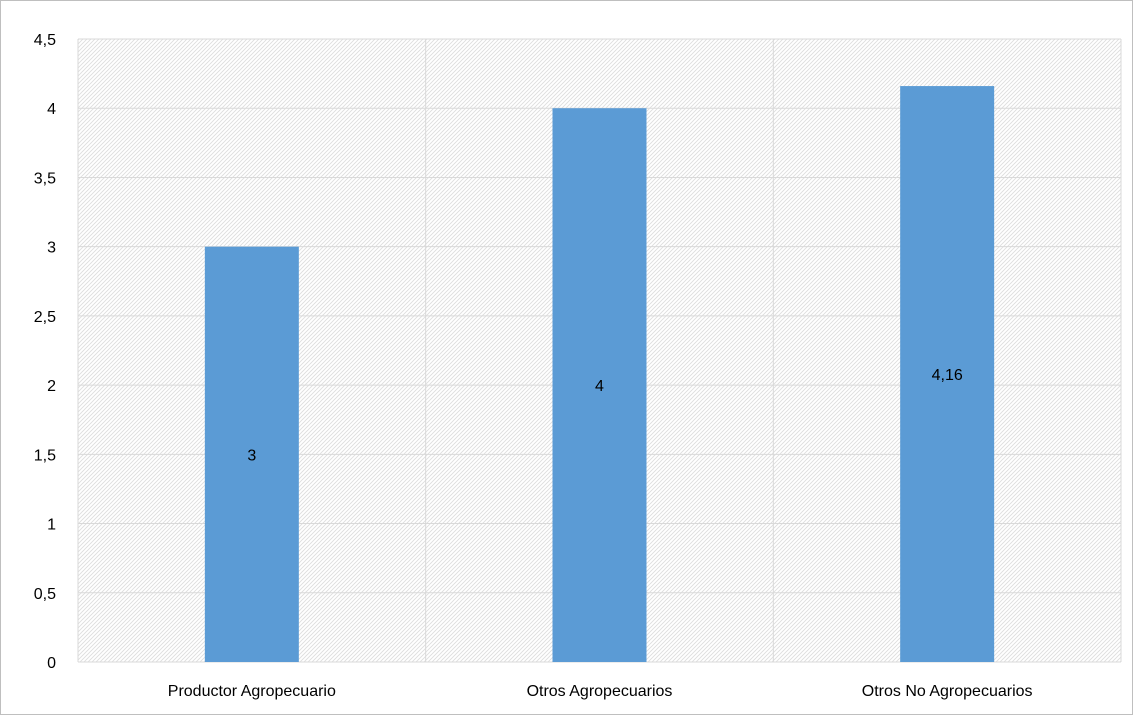 The image size is (1133, 716). Describe the element at coordinates (45, 594) in the screenshot. I see `y-tick-label: 0,5` at that location.